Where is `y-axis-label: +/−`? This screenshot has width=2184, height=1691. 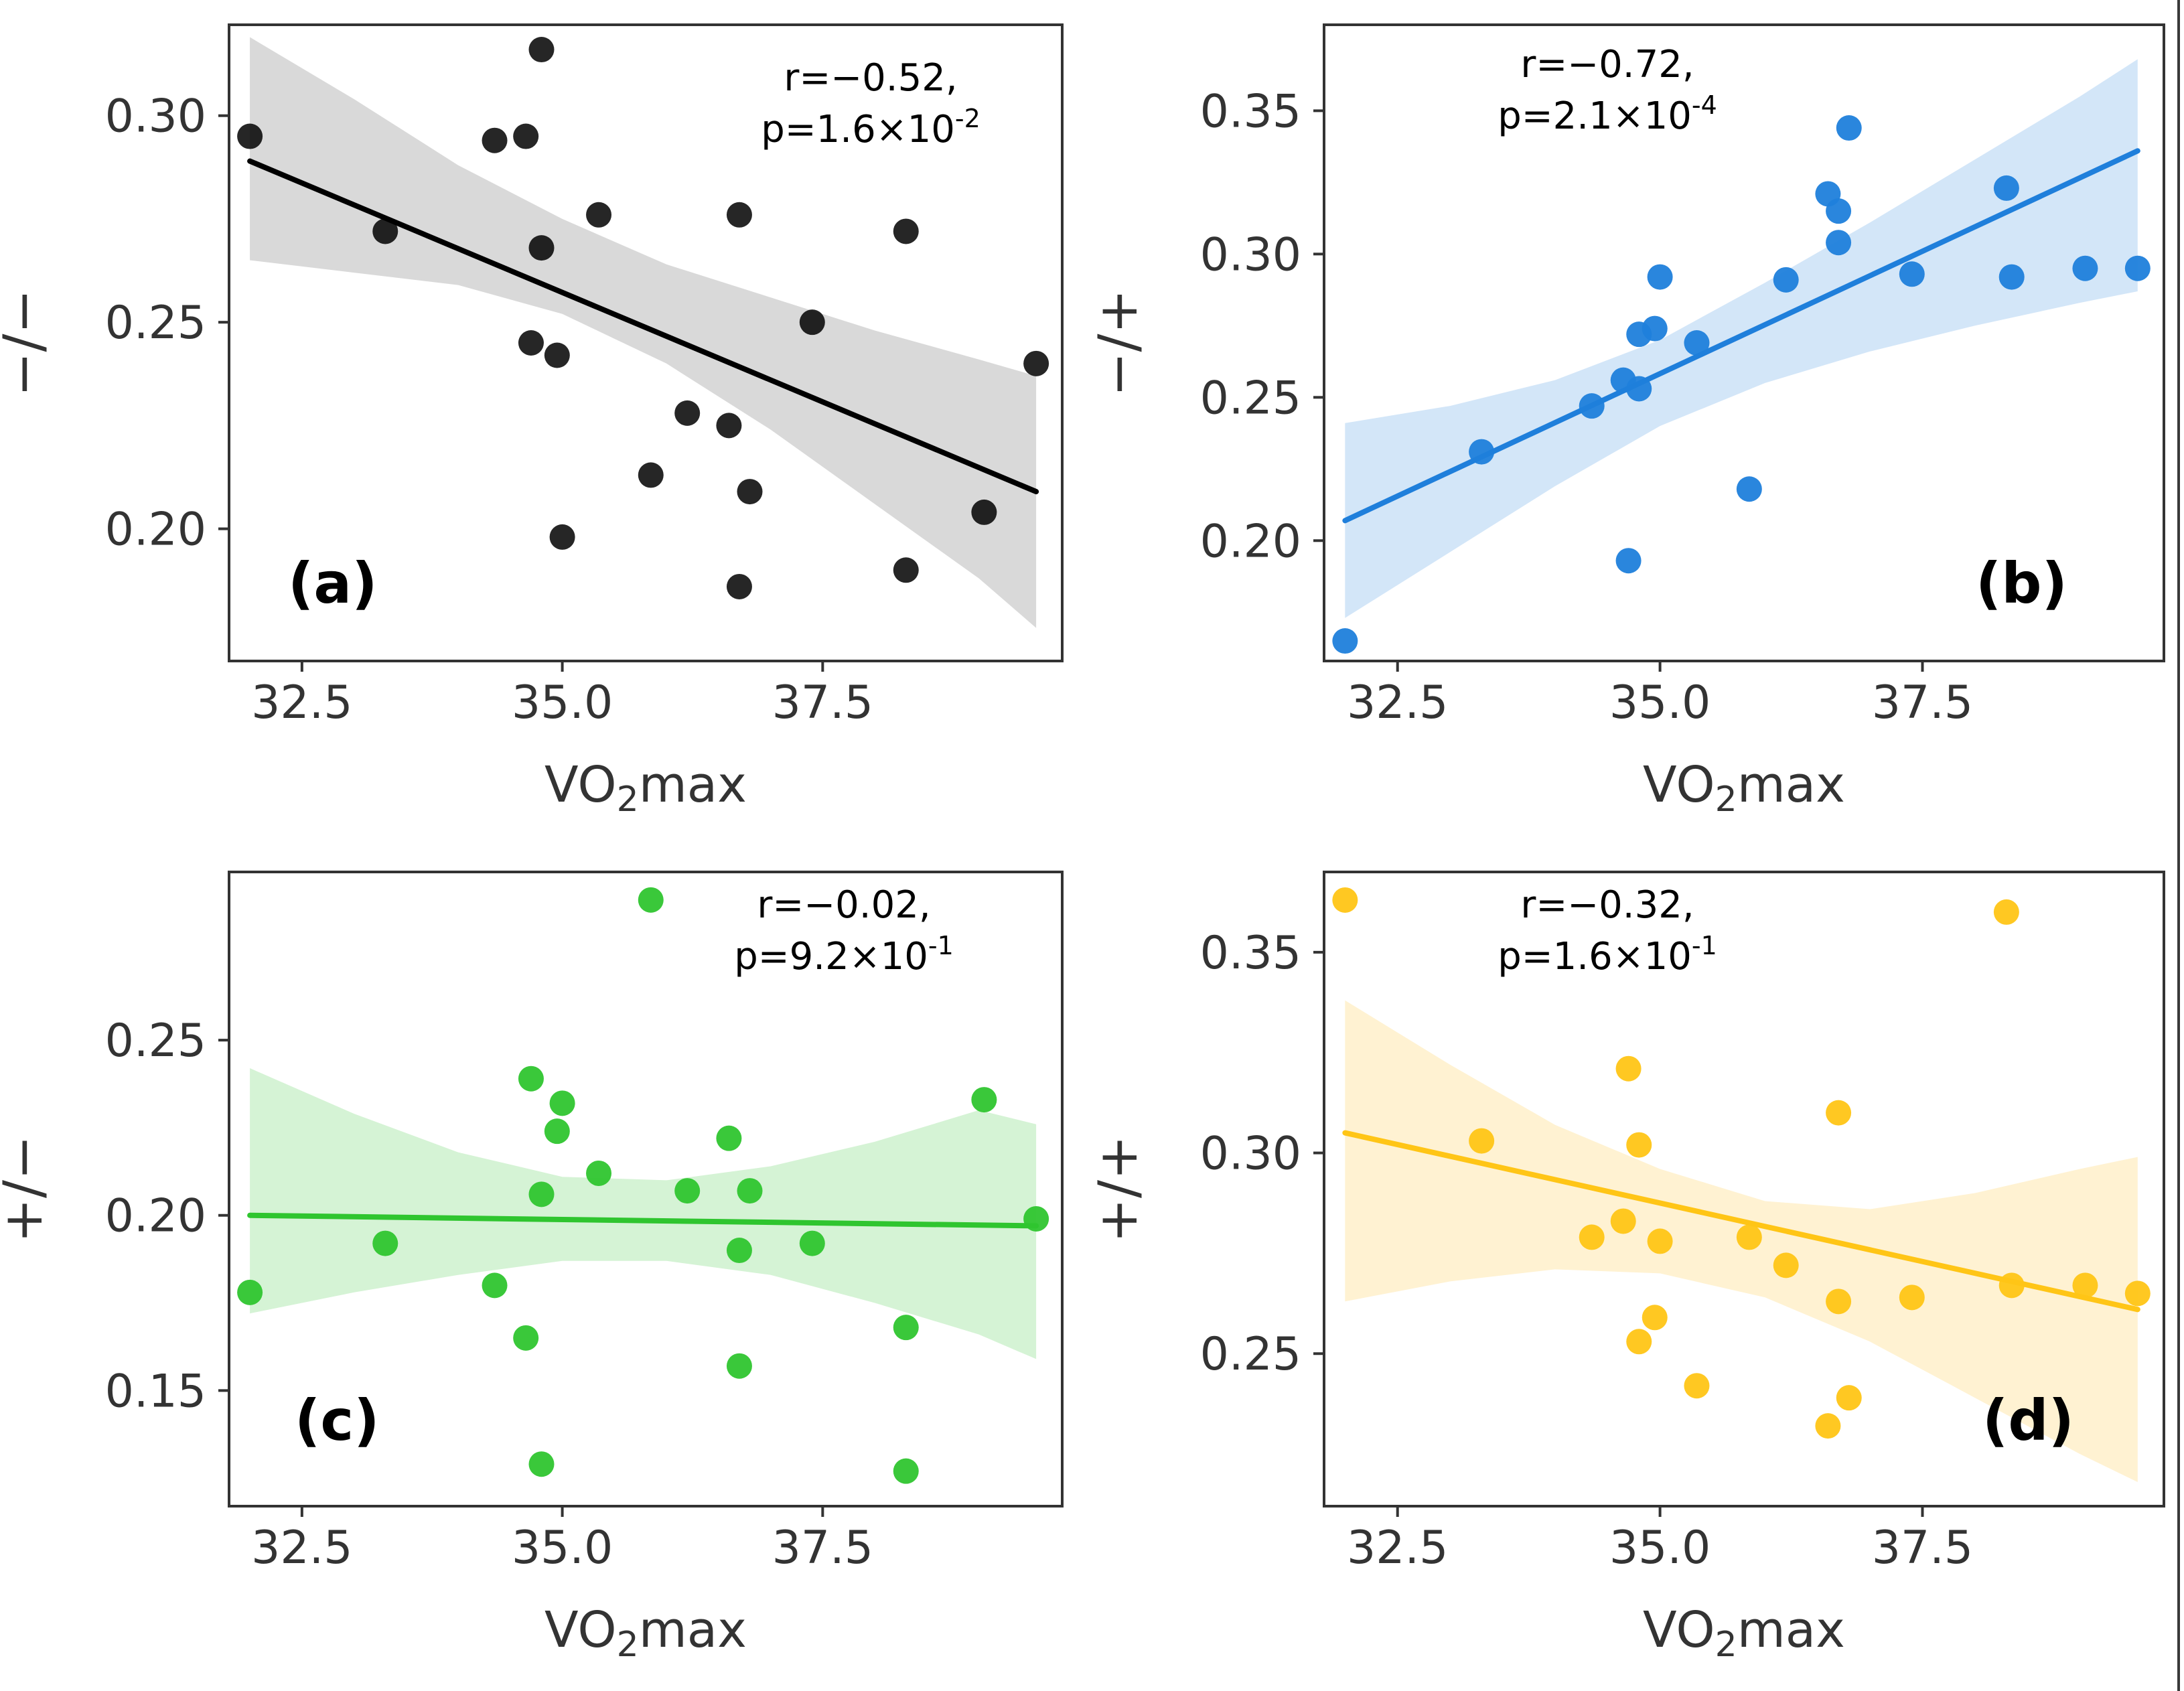
y-axis-label: +/− is located at coordinates (27, 1189).